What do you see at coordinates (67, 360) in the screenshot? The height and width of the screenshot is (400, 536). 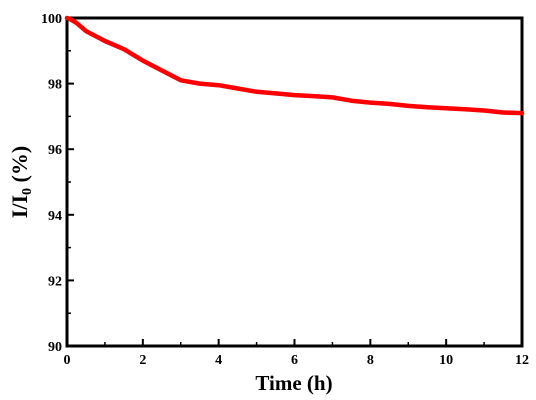 I see `x-tick-label: 0` at bounding box center [67, 360].